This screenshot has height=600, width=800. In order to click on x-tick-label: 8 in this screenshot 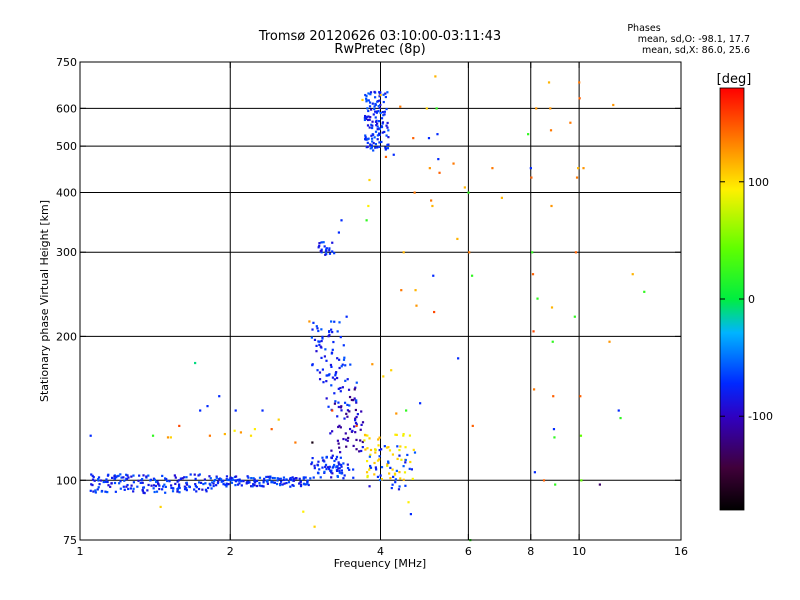, I will do `click(530, 551)`.